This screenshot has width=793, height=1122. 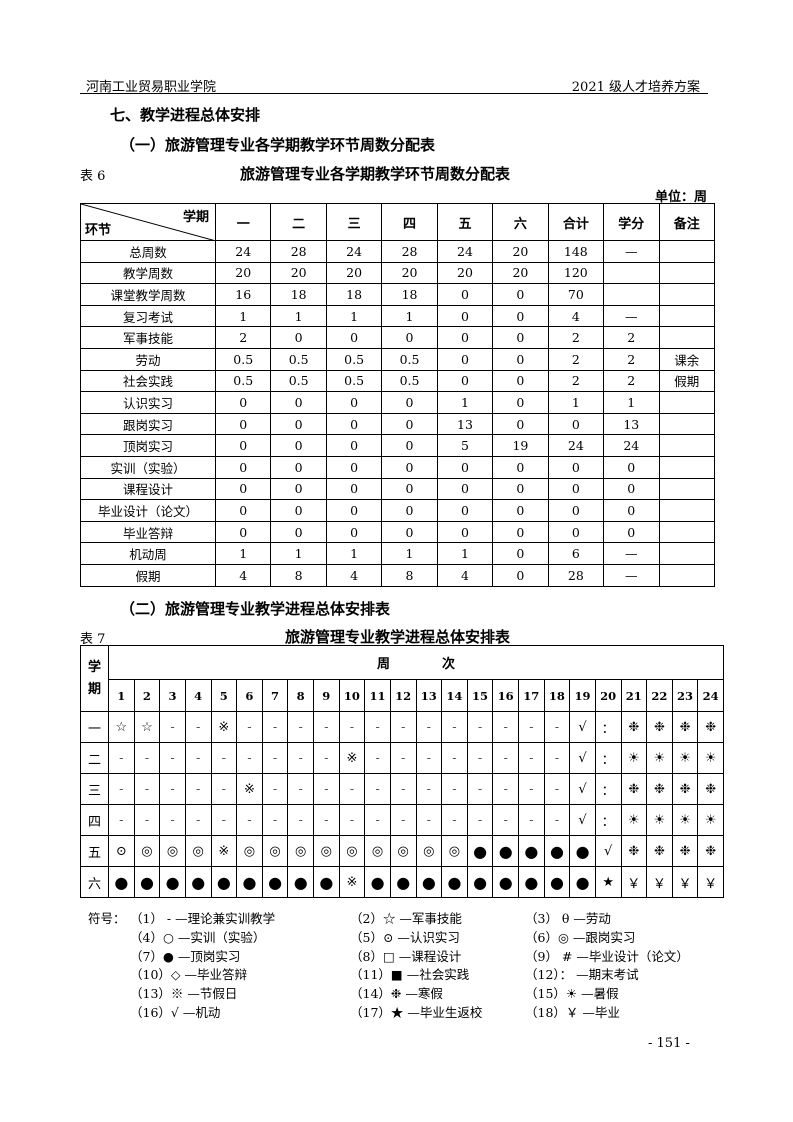 What do you see at coordinates (94, 758) in the screenshot?
I see `term-label: 二` at bounding box center [94, 758].